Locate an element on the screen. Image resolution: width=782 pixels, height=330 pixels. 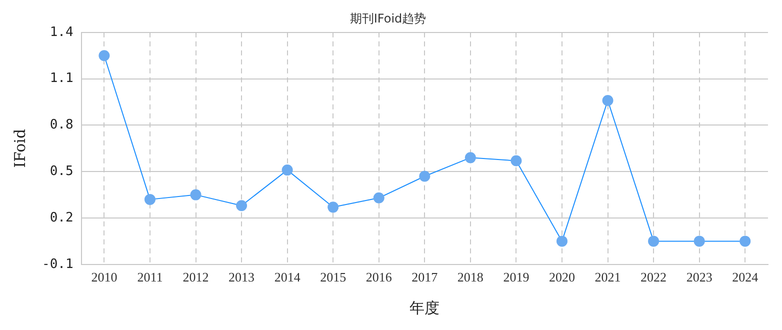
y-tick-label: 0.8 is located at coordinates (62, 125).